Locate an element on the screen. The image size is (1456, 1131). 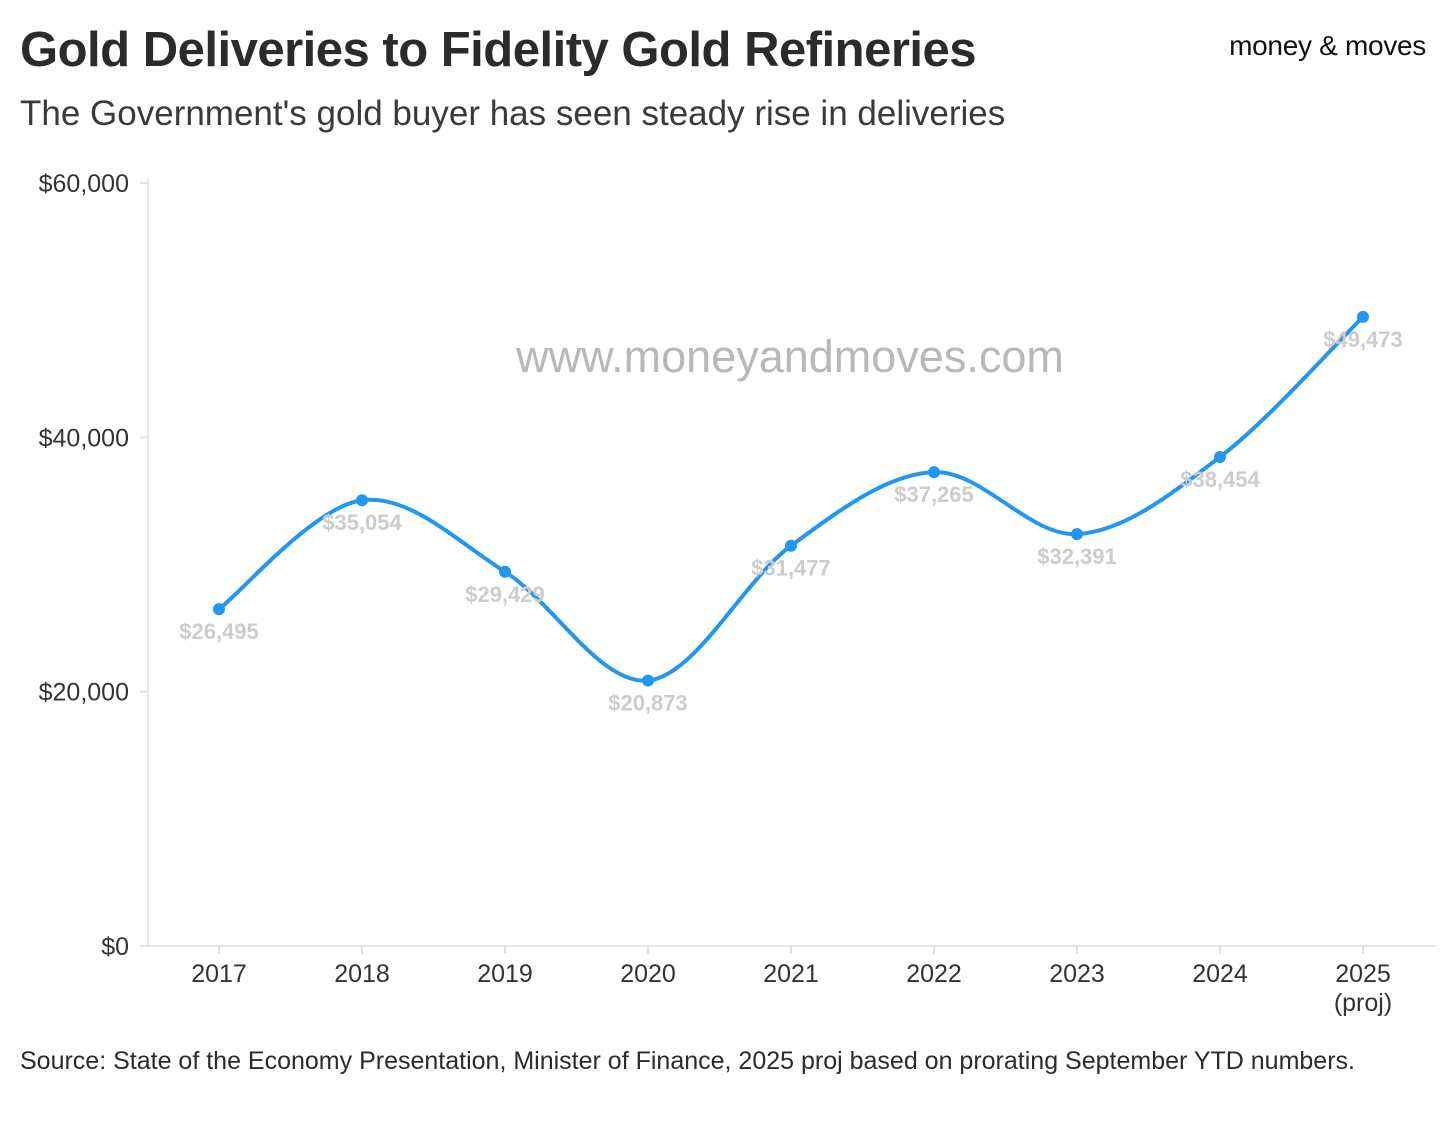
data-point-2022 is located at coordinates (934, 472).